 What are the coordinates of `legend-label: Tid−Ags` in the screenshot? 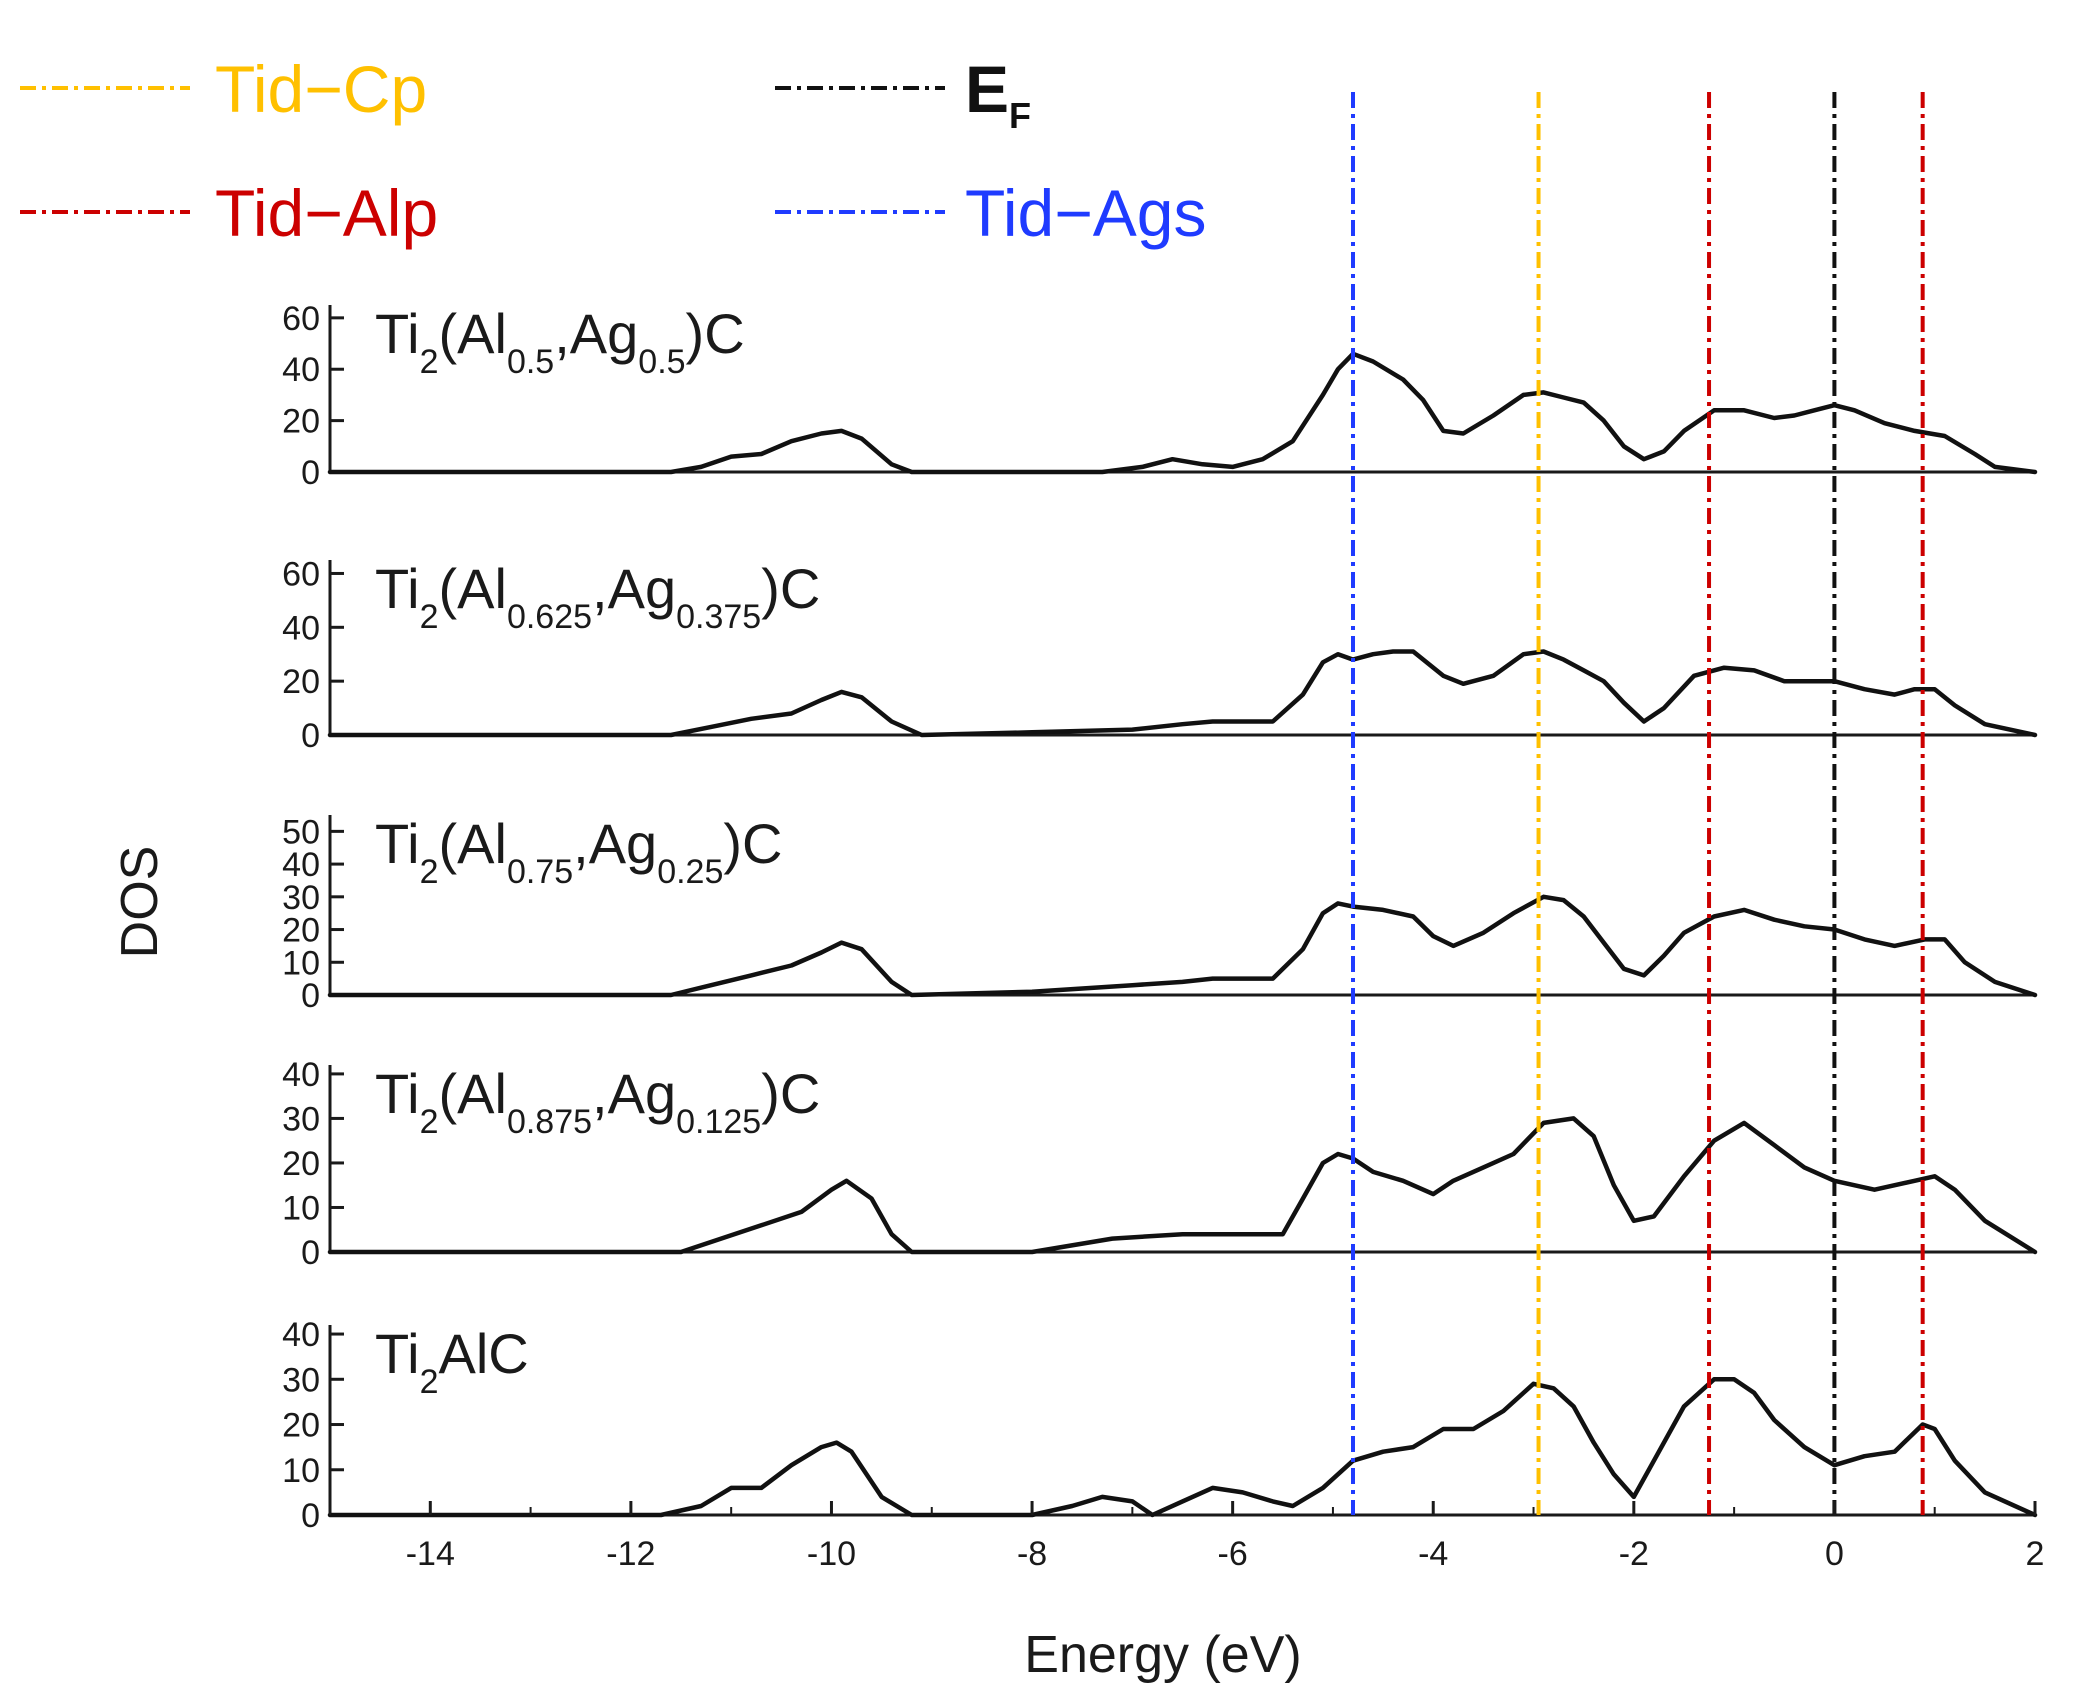 It's located at (1086, 213).